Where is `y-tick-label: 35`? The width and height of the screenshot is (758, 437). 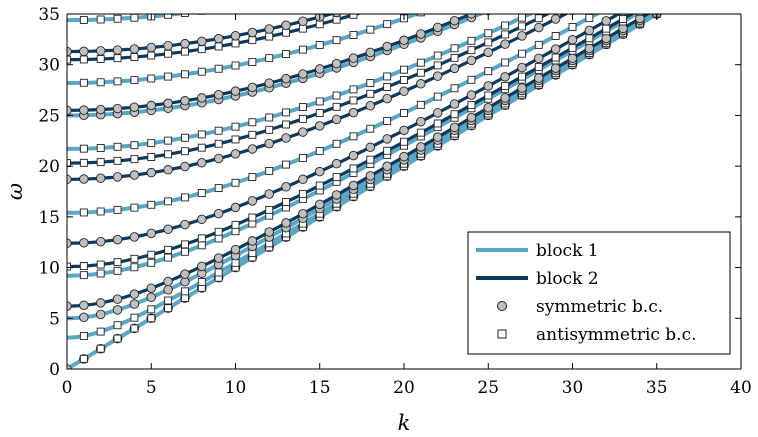 y-tick-label: 35 is located at coordinates (49, 15).